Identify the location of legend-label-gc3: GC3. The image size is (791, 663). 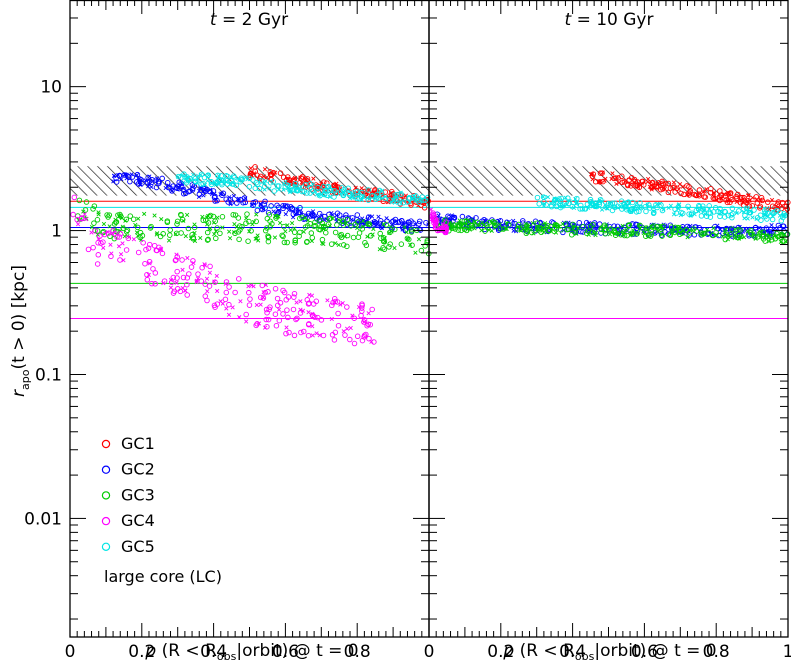
(138, 494).